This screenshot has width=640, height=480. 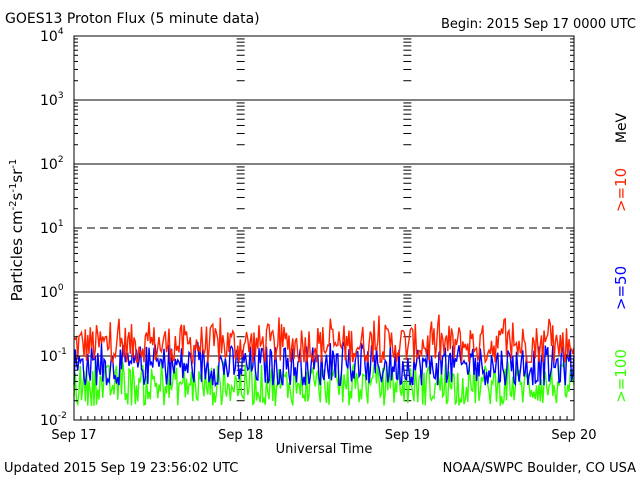 I want to click on y-axis-label-exp2: -1, so click(x=13, y=188).